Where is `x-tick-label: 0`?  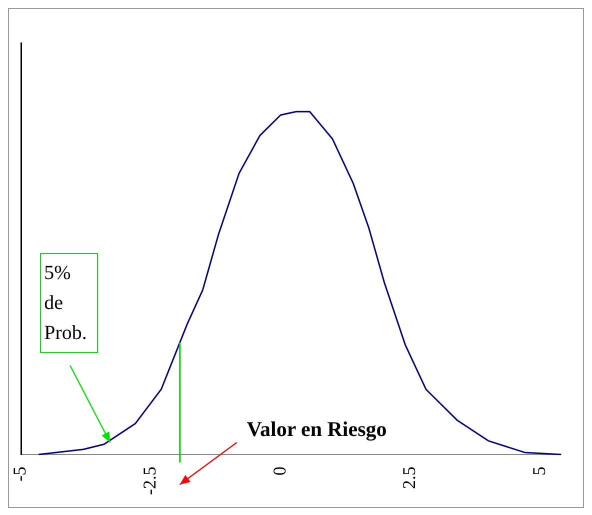 x-tick-label: 0 is located at coordinates (279, 471).